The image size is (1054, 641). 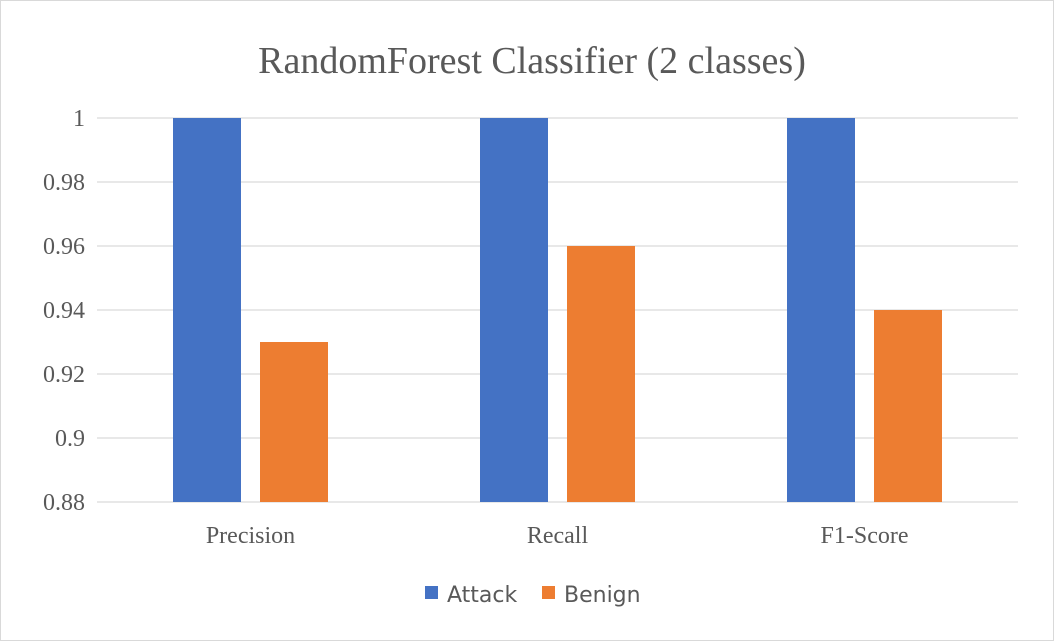 I want to click on bar-attack-recall, so click(x=514, y=310).